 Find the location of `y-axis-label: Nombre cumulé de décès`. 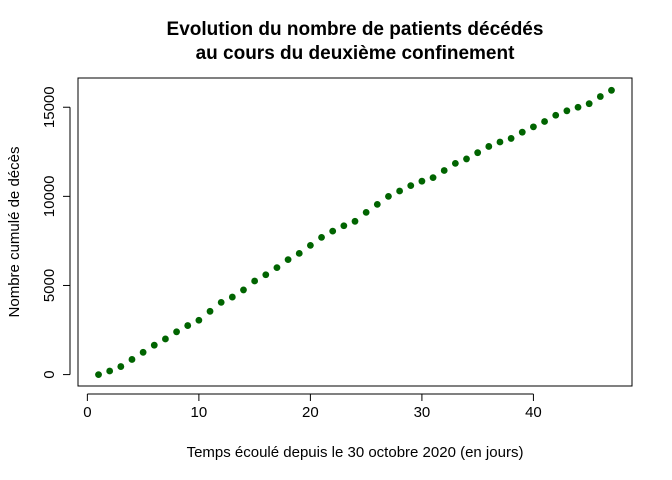

y-axis-label: Nombre cumulé de décès is located at coordinates (14, 232).